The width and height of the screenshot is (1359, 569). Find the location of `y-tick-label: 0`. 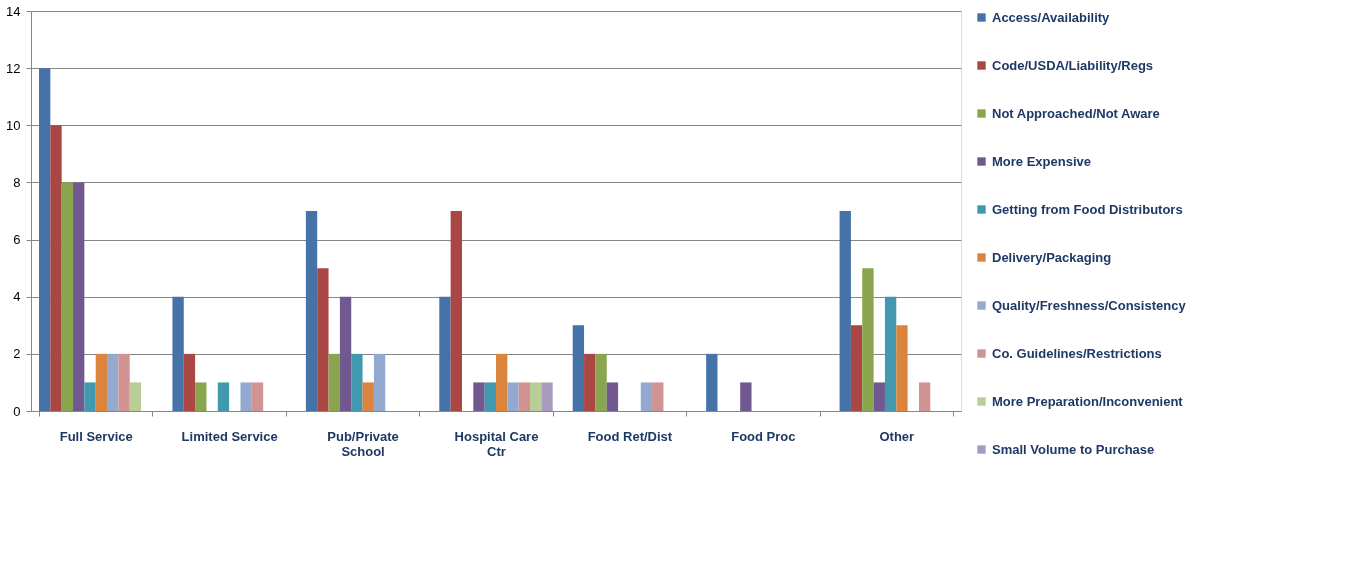

y-tick-label: 0 is located at coordinates (17, 411).